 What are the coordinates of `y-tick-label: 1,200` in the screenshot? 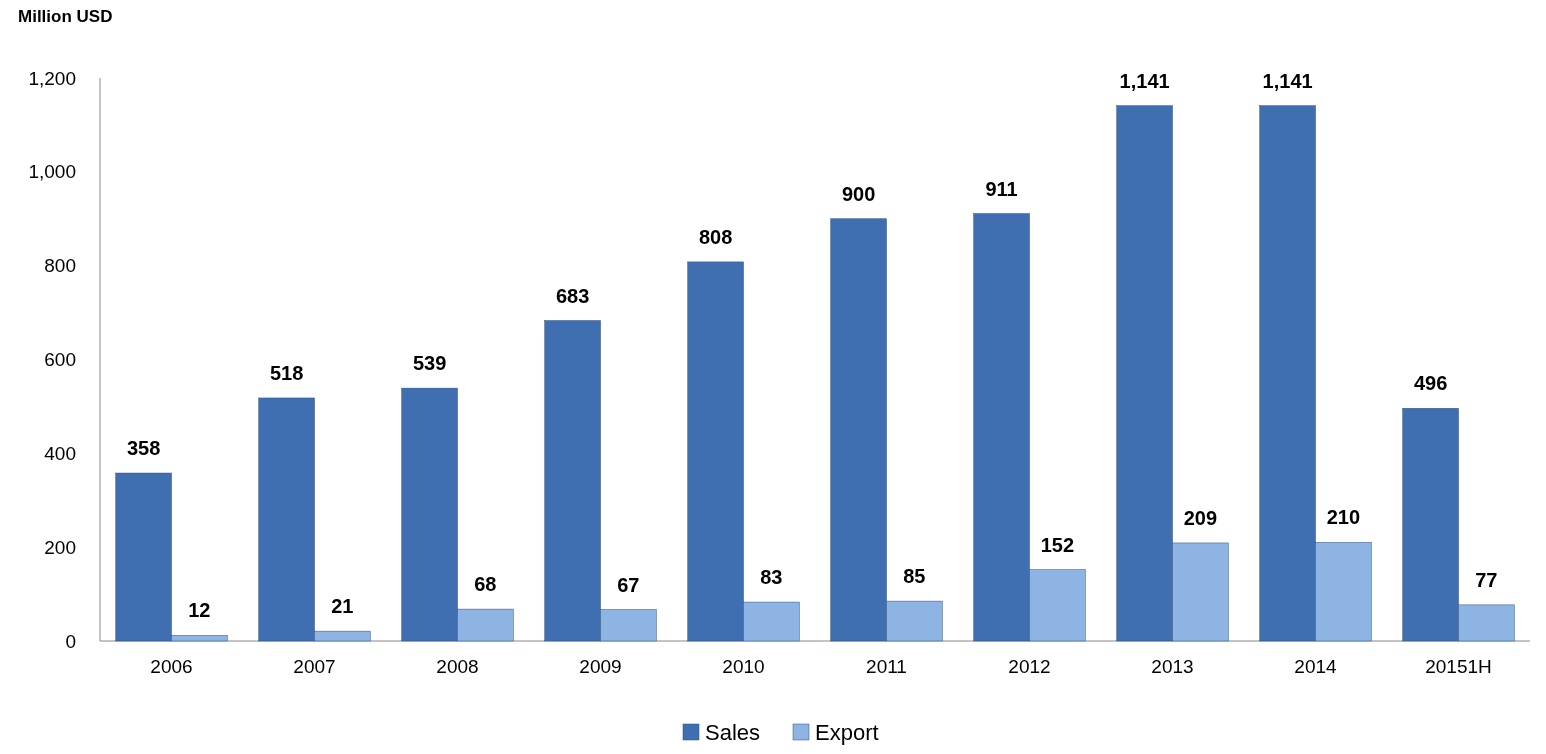 It's located at (52, 78).